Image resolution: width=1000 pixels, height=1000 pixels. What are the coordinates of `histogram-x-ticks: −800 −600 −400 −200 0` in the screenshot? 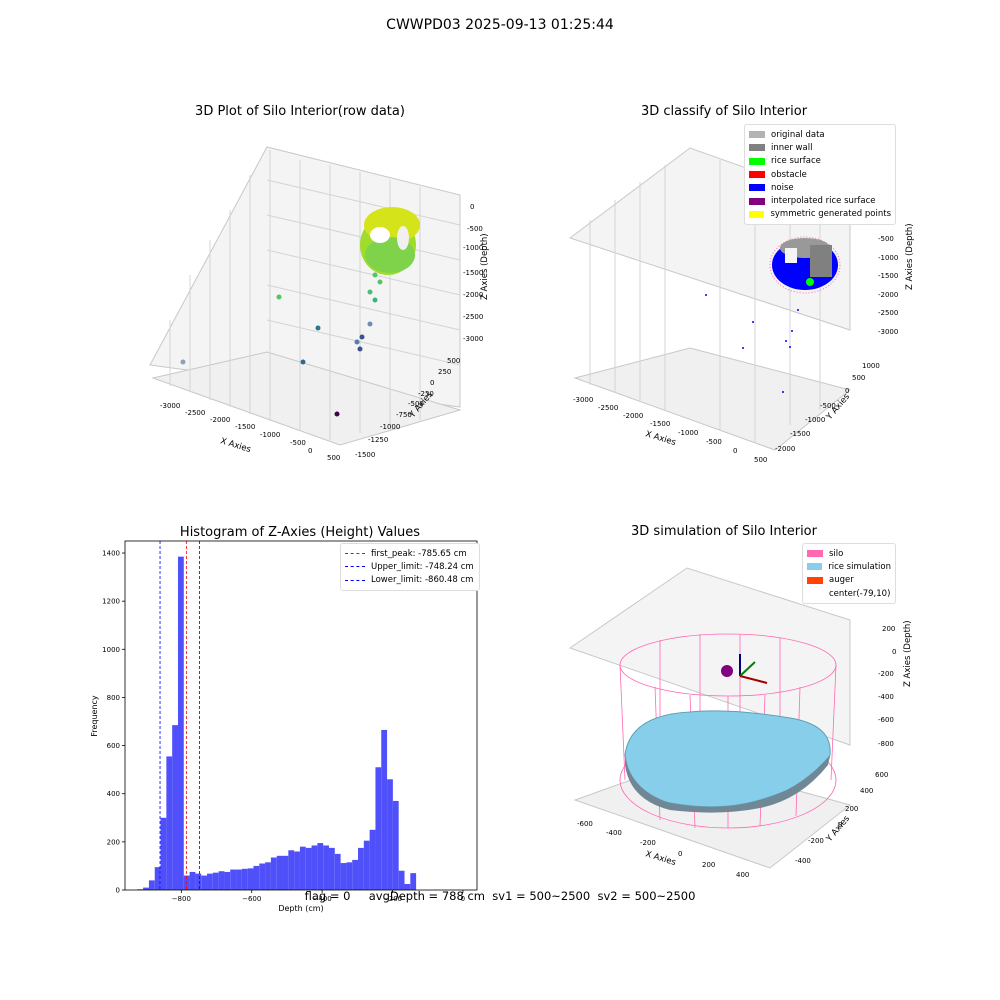 It's located at (318, 896).